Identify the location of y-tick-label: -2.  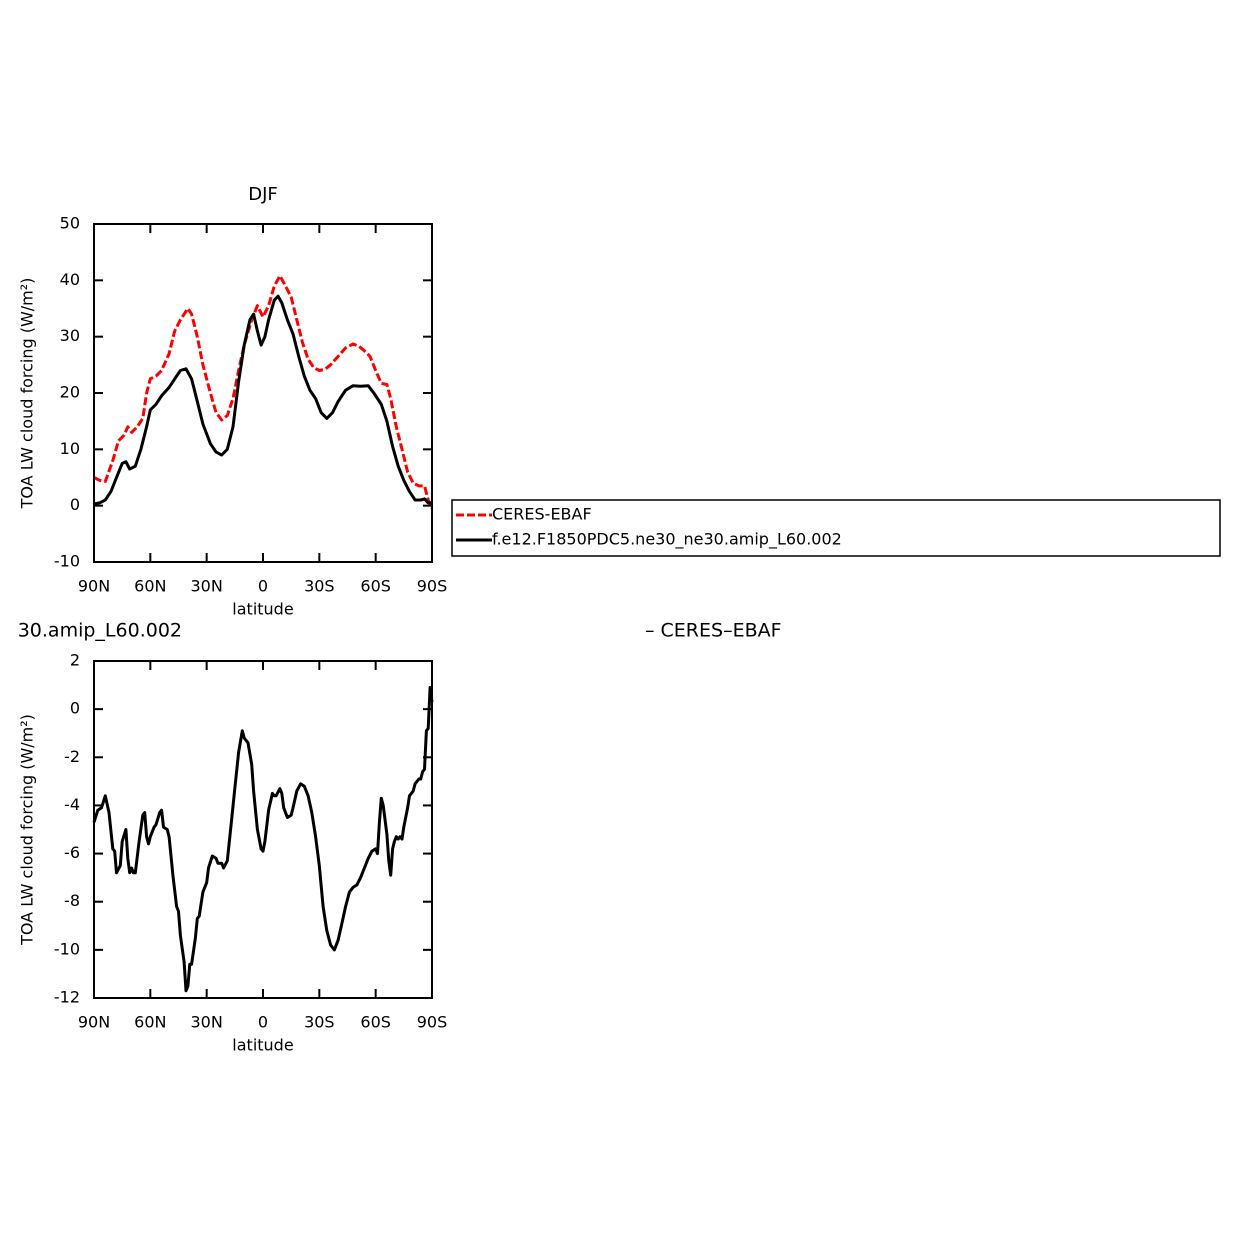
(72, 756).